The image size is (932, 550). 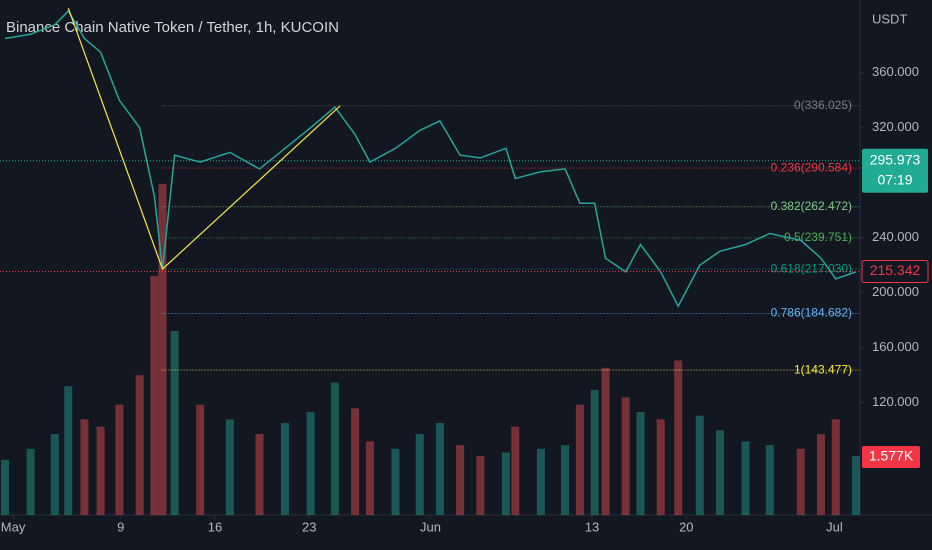 What do you see at coordinates (811, 268) in the screenshot?
I see `fib-label: 0.618(217.030)` at bounding box center [811, 268].